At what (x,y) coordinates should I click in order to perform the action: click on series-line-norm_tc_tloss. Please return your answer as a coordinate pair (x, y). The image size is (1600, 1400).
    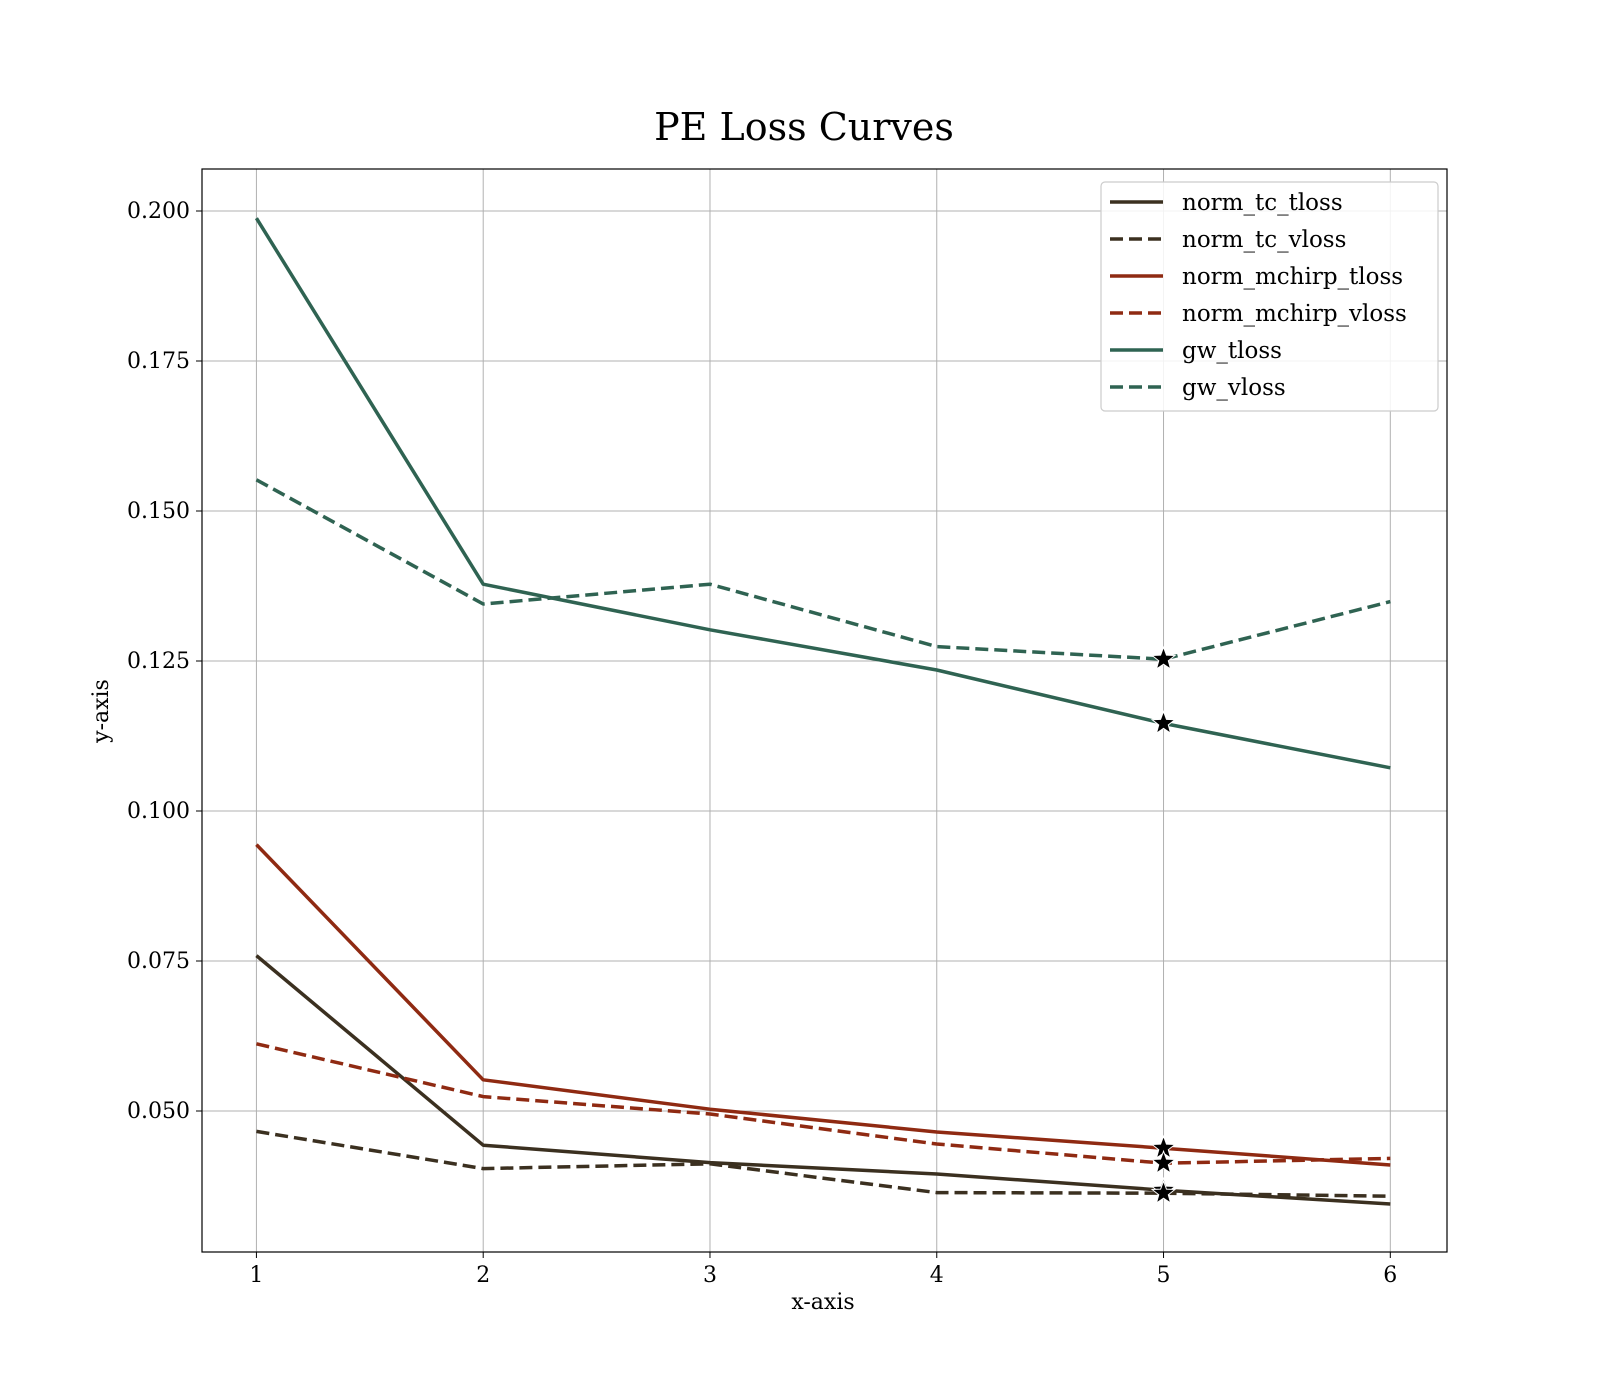
    Looking at the image, I should click on (823, 1080).